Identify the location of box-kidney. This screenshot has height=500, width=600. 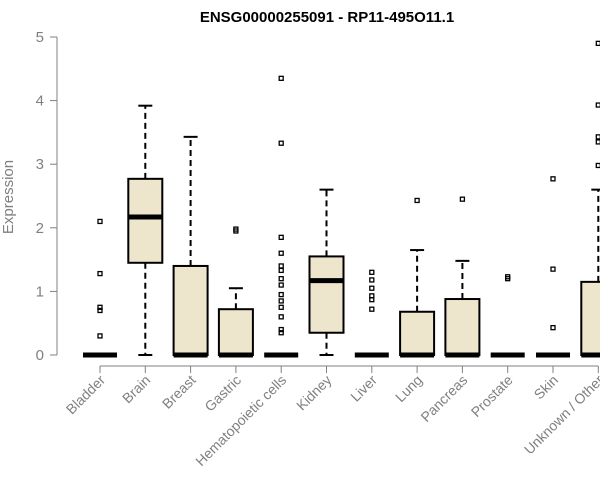
(326, 272).